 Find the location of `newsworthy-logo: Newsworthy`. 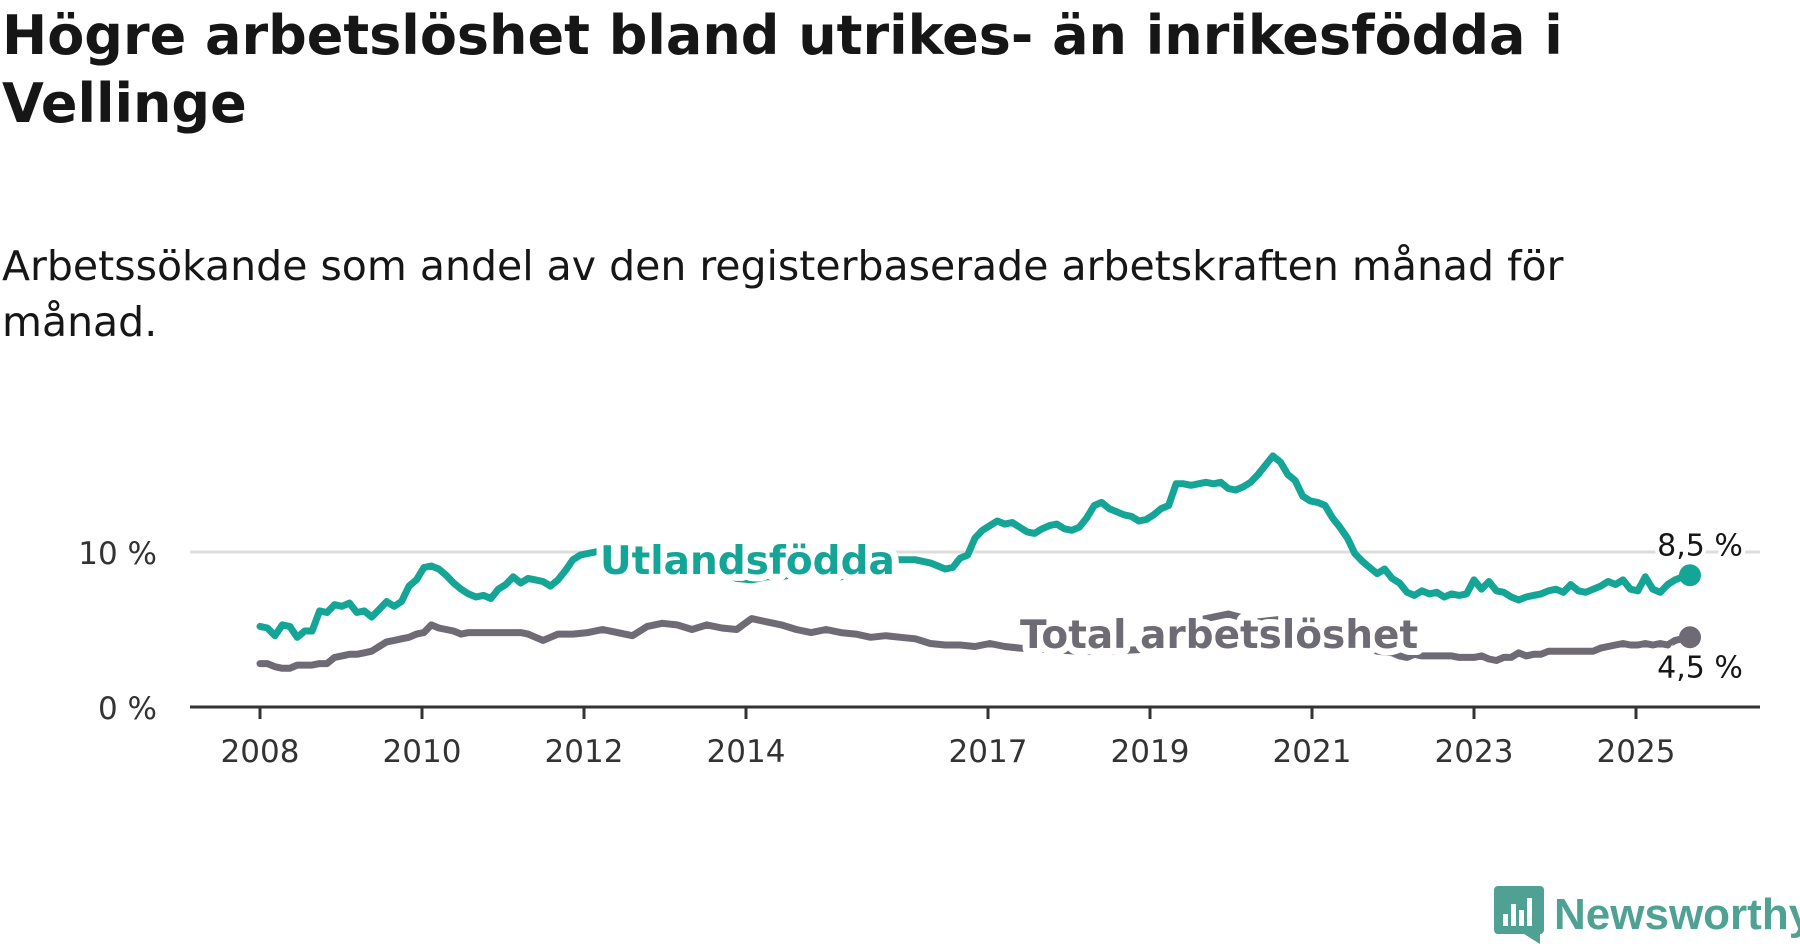

newsworthy-logo: Newsworthy is located at coordinates (1647, 915).